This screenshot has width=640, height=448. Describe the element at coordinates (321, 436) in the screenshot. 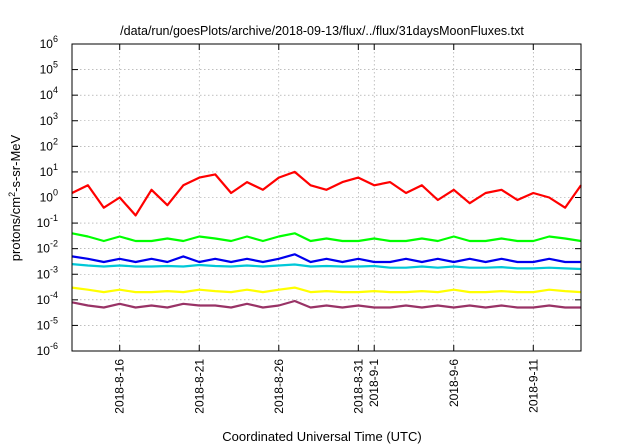

I see `x-axis-label: Coordinated Universal Time (UTC)` at that location.